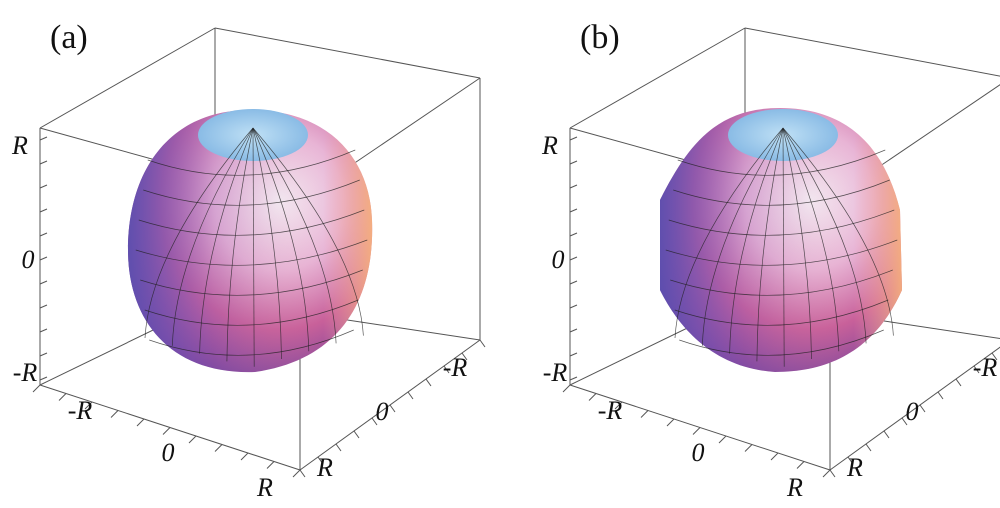 Image resolution: width=1000 pixels, height=508 pixels. What do you see at coordinates (69, 37) in the screenshot?
I see `panel-label: (a)` at bounding box center [69, 37].